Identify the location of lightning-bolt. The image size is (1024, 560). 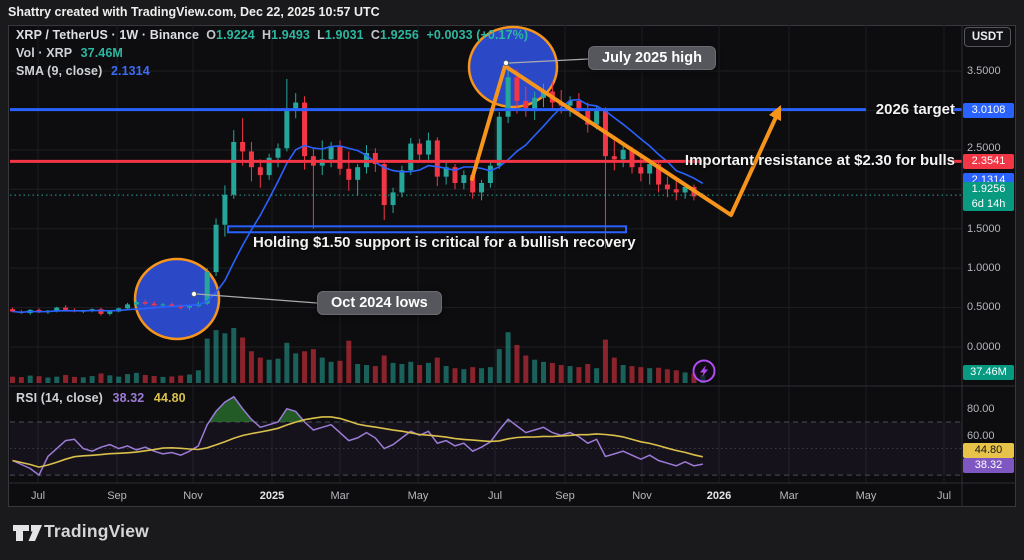
(704, 371).